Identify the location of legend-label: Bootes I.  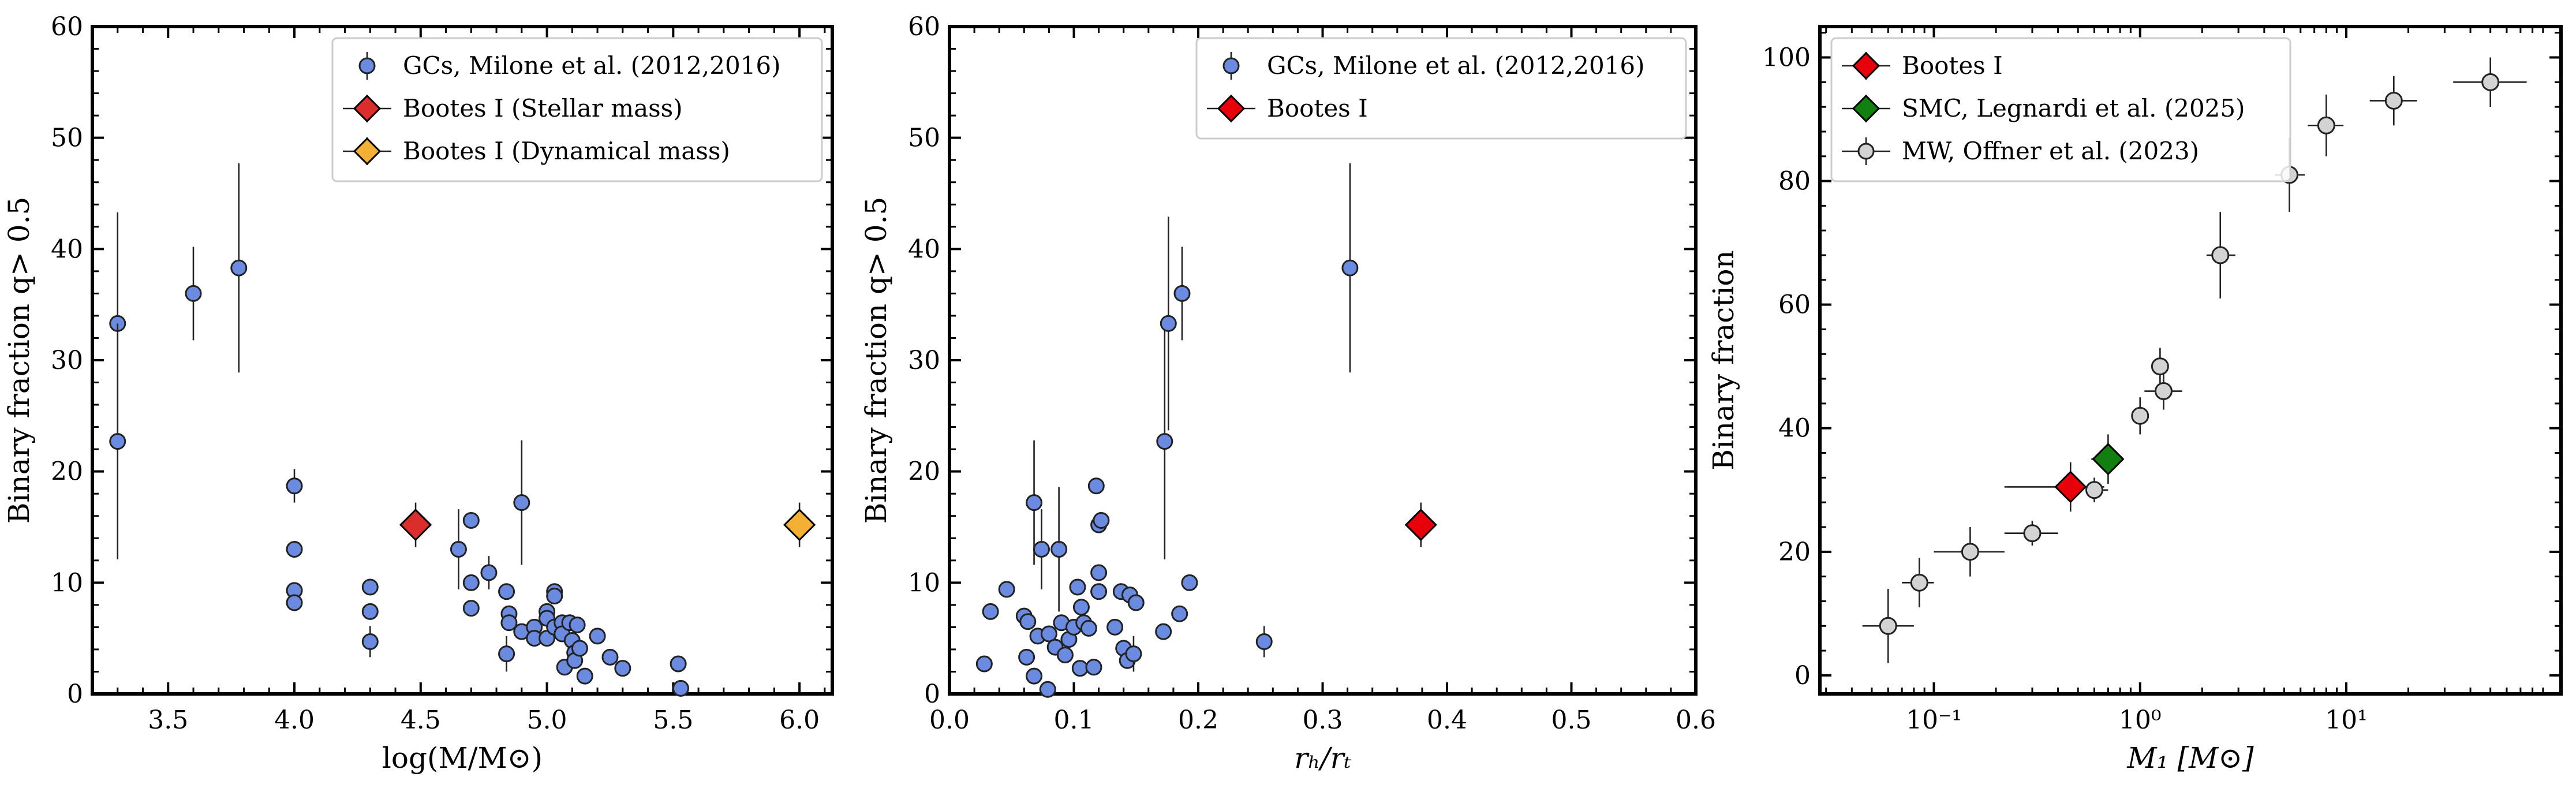
(1952, 65).